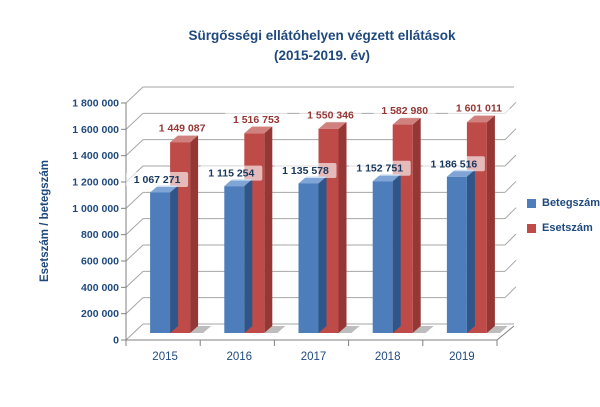  I want to click on y-tick-label: 1 000 000, so click(95, 209).